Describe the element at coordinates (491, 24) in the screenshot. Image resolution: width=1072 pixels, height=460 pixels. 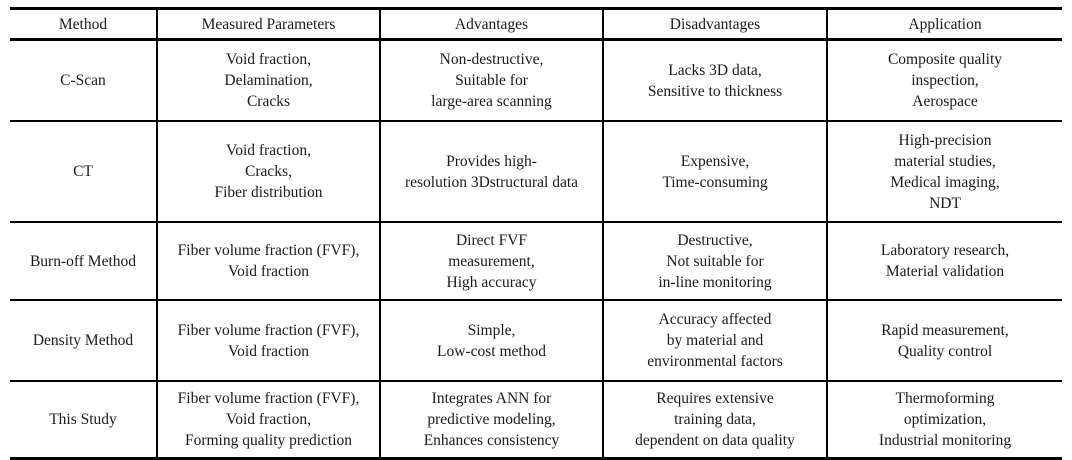
I see `column-header-advantages: Advantages` at that location.